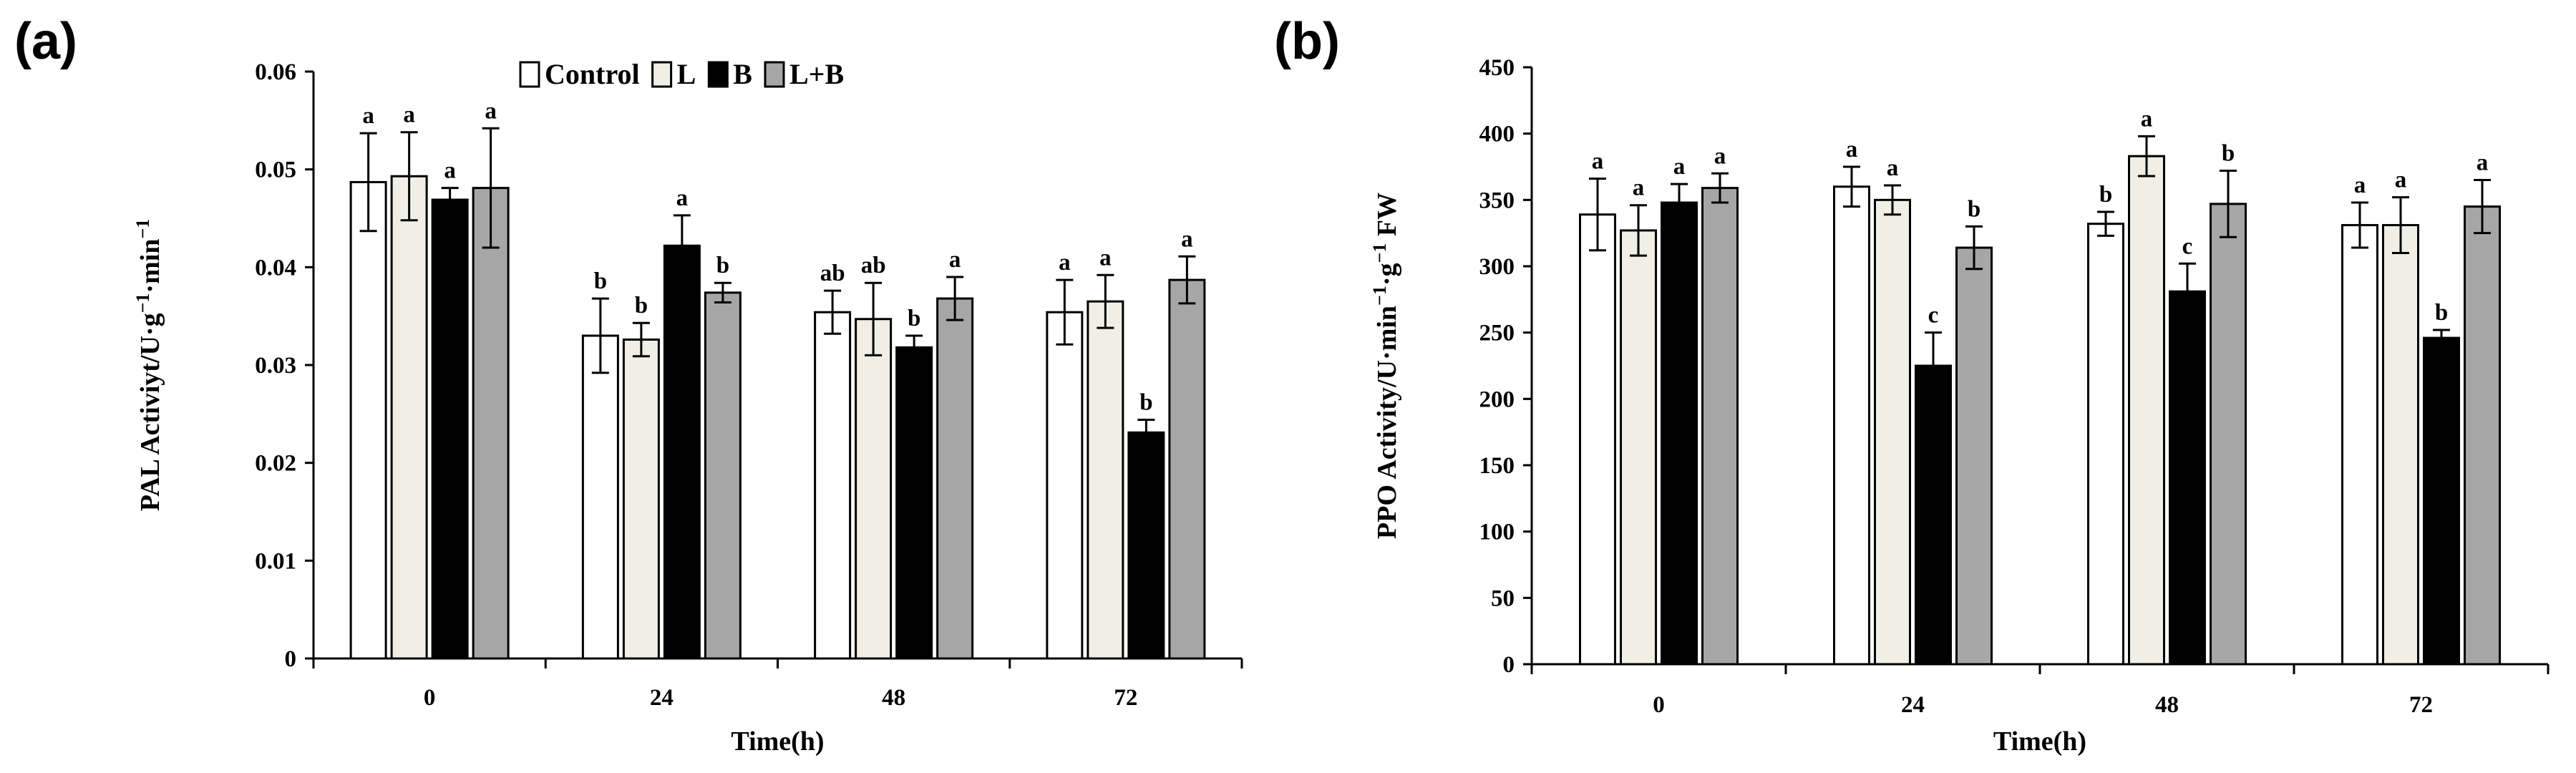  What do you see at coordinates (275, 561) in the screenshot?
I see `chart-a-y-tick-label: 0.01` at bounding box center [275, 561].